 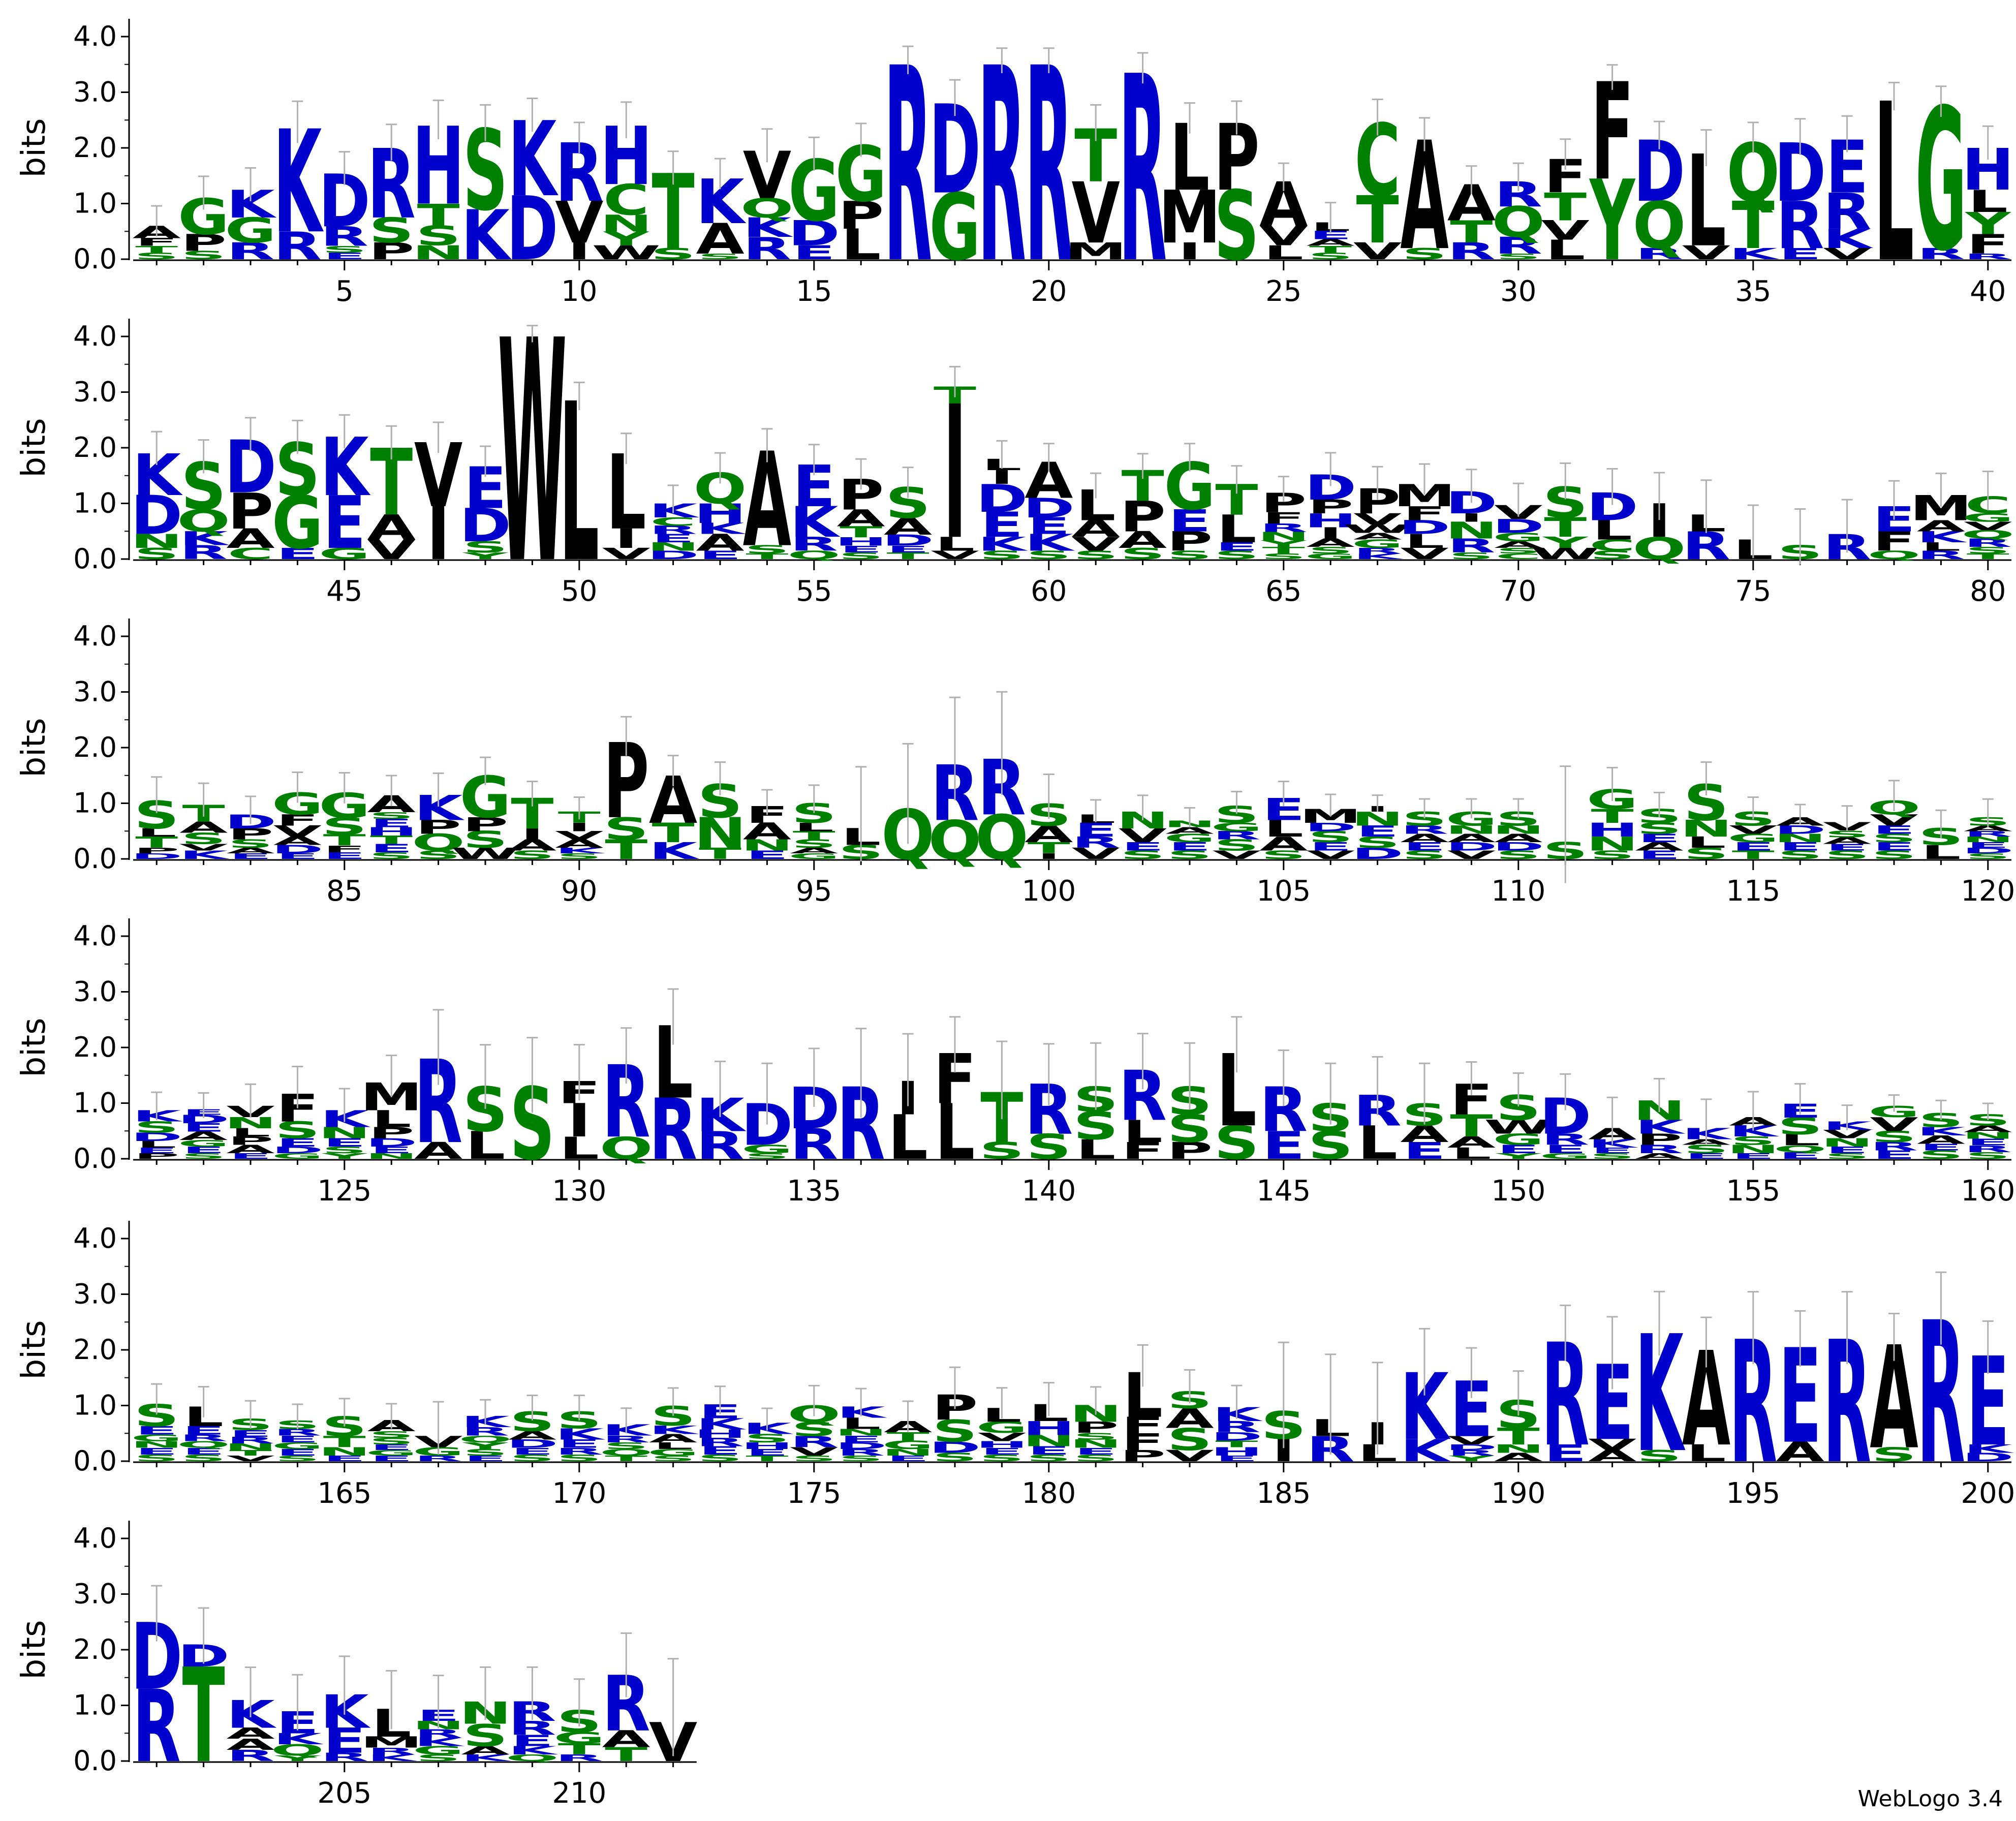 I want to click on y-tick-label: 3.0, so click(x=95, y=692).